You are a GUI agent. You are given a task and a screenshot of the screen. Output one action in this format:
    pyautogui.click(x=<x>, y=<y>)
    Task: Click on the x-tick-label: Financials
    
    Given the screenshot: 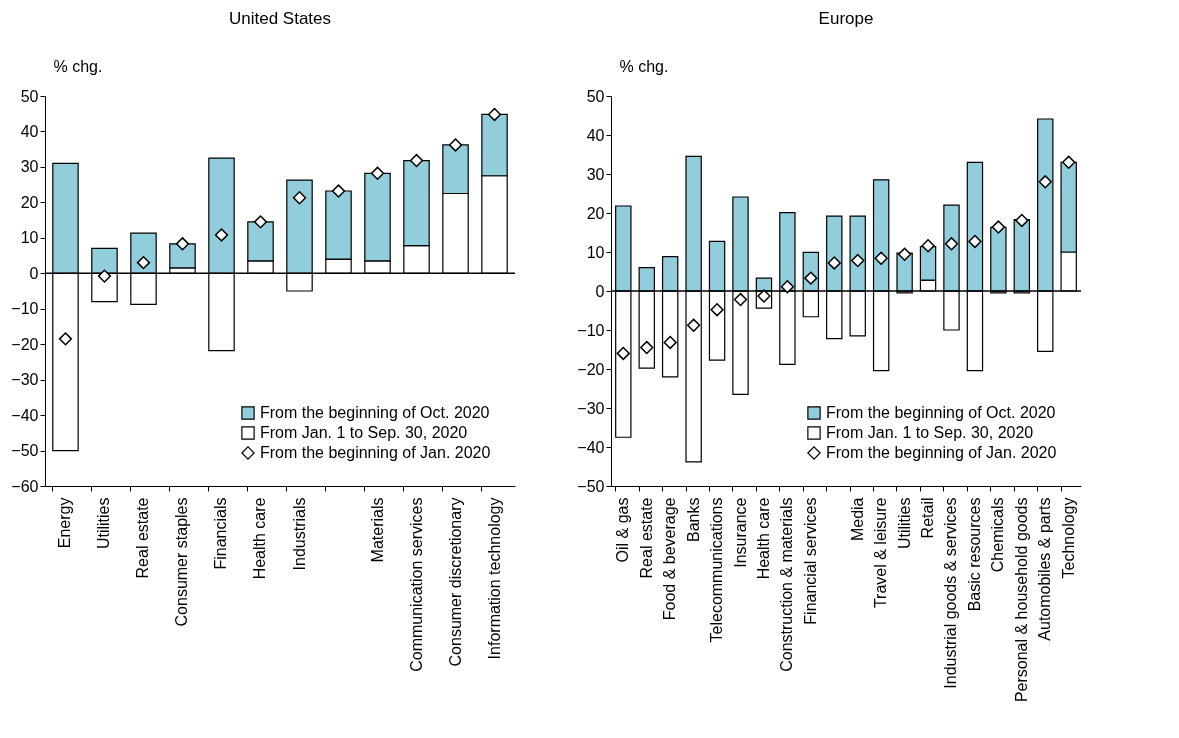 What is the action you would take?
    pyautogui.click(x=221, y=533)
    